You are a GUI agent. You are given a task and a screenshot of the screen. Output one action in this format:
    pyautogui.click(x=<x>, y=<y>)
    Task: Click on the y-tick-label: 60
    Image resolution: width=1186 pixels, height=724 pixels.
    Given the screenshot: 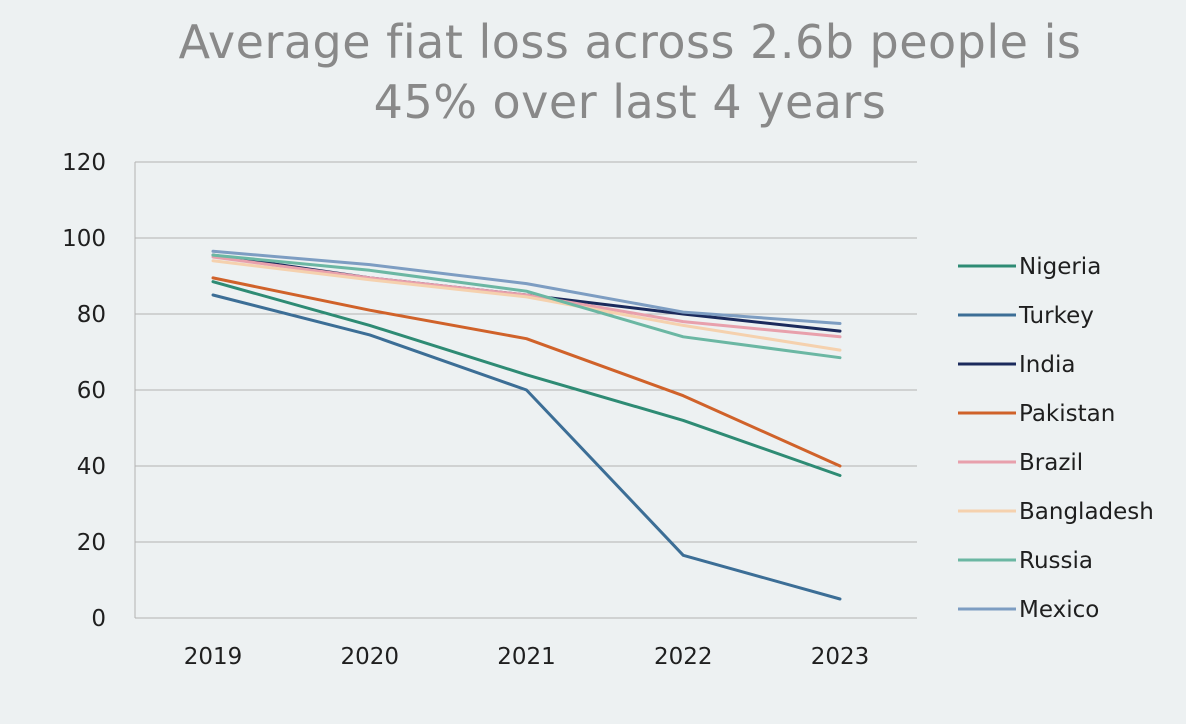 What is the action you would take?
    pyautogui.click(x=91, y=391)
    